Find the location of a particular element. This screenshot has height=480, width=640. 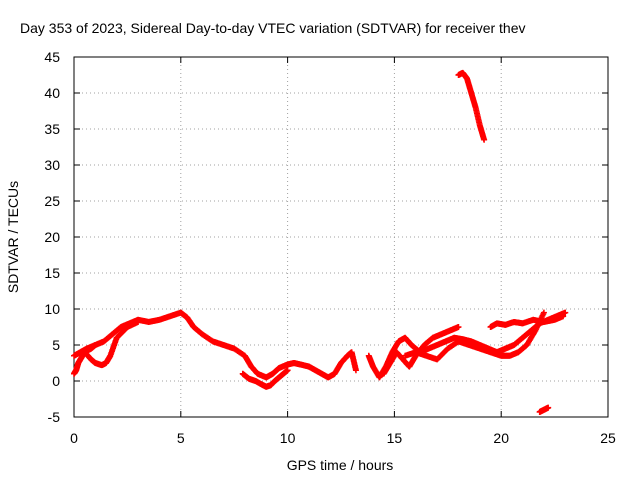

x-tick-label: 10 is located at coordinates (288, 438).